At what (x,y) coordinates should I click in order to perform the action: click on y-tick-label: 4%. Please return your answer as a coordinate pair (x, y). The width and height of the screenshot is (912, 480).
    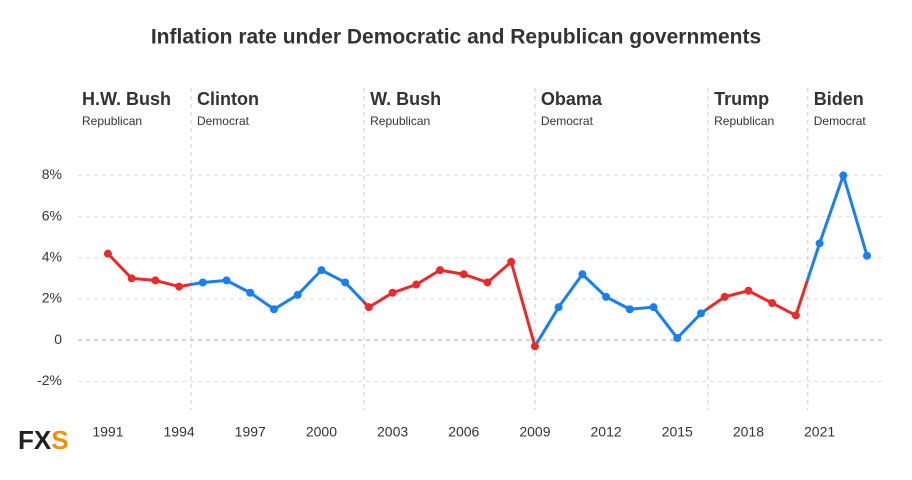
    Looking at the image, I should click on (52, 256).